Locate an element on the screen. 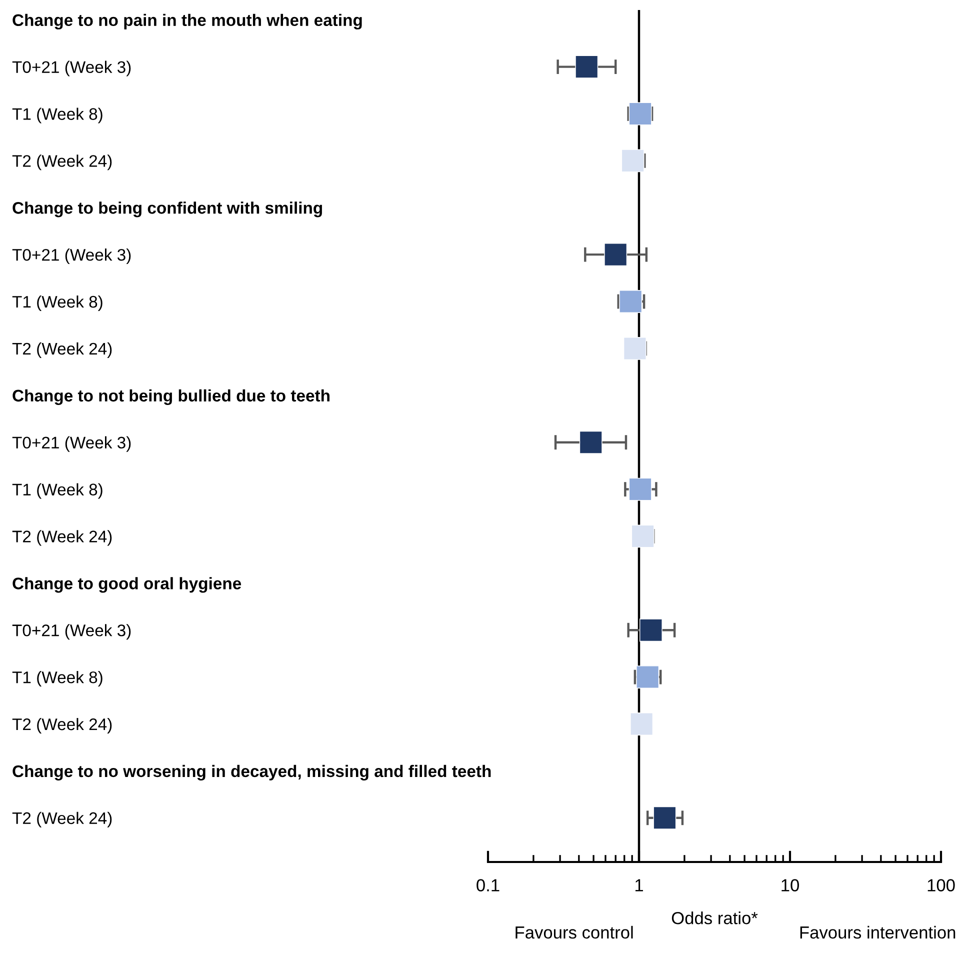  y-tick-label: Change to not being bullied due to teeth is located at coordinates (171, 397).